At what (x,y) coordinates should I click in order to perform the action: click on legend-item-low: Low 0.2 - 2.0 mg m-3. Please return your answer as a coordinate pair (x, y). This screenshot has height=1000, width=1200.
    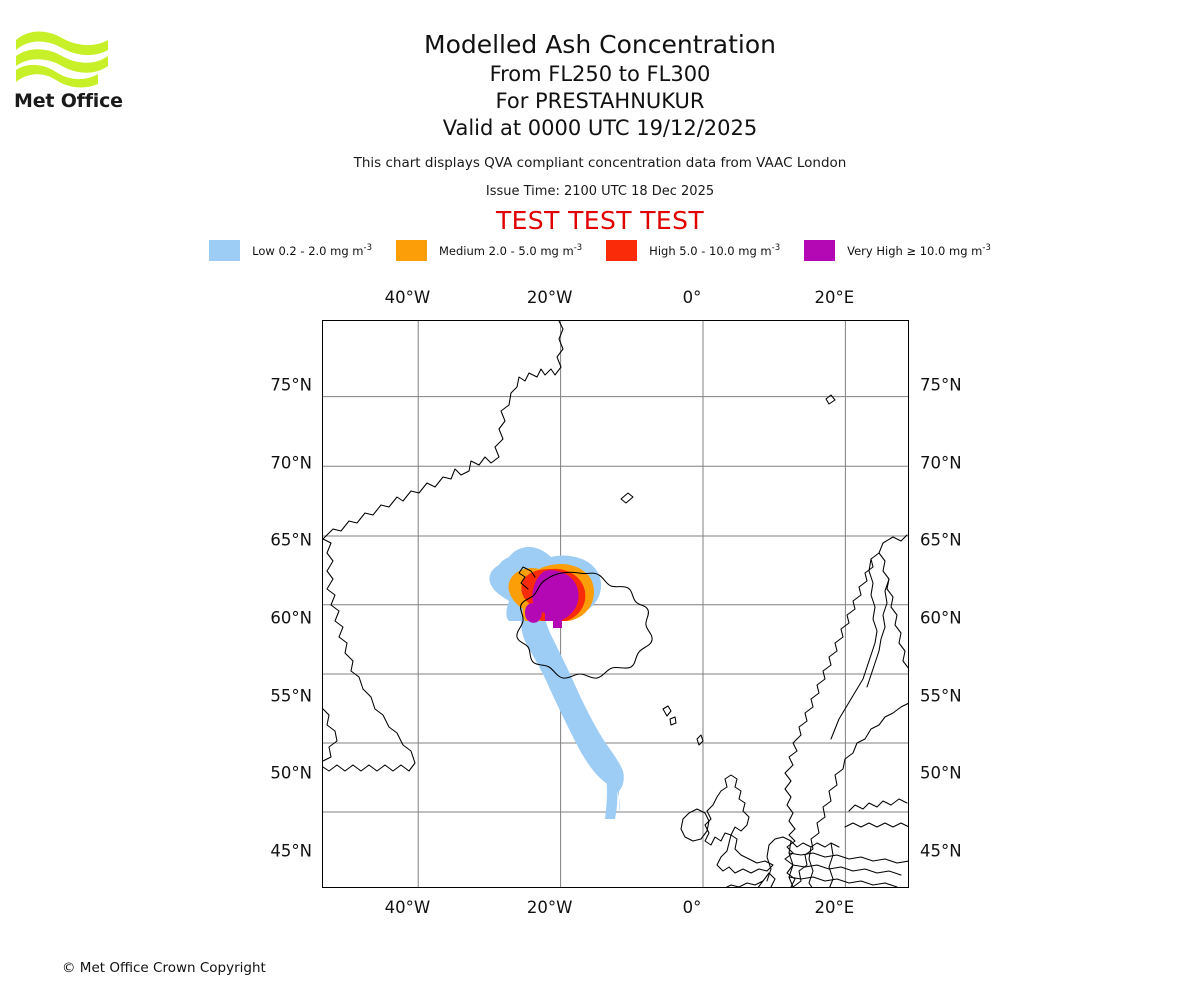
    Looking at the image, I should click on (290, 250).